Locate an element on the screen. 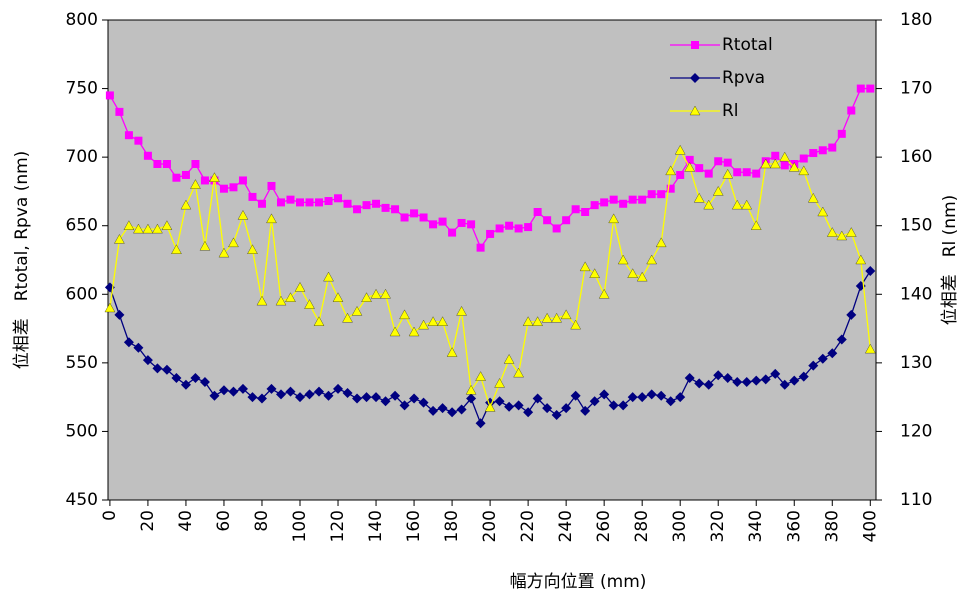 This screenshot has width=971, height=599. x-tick-label: 380 is located at coordinates (832, 526).